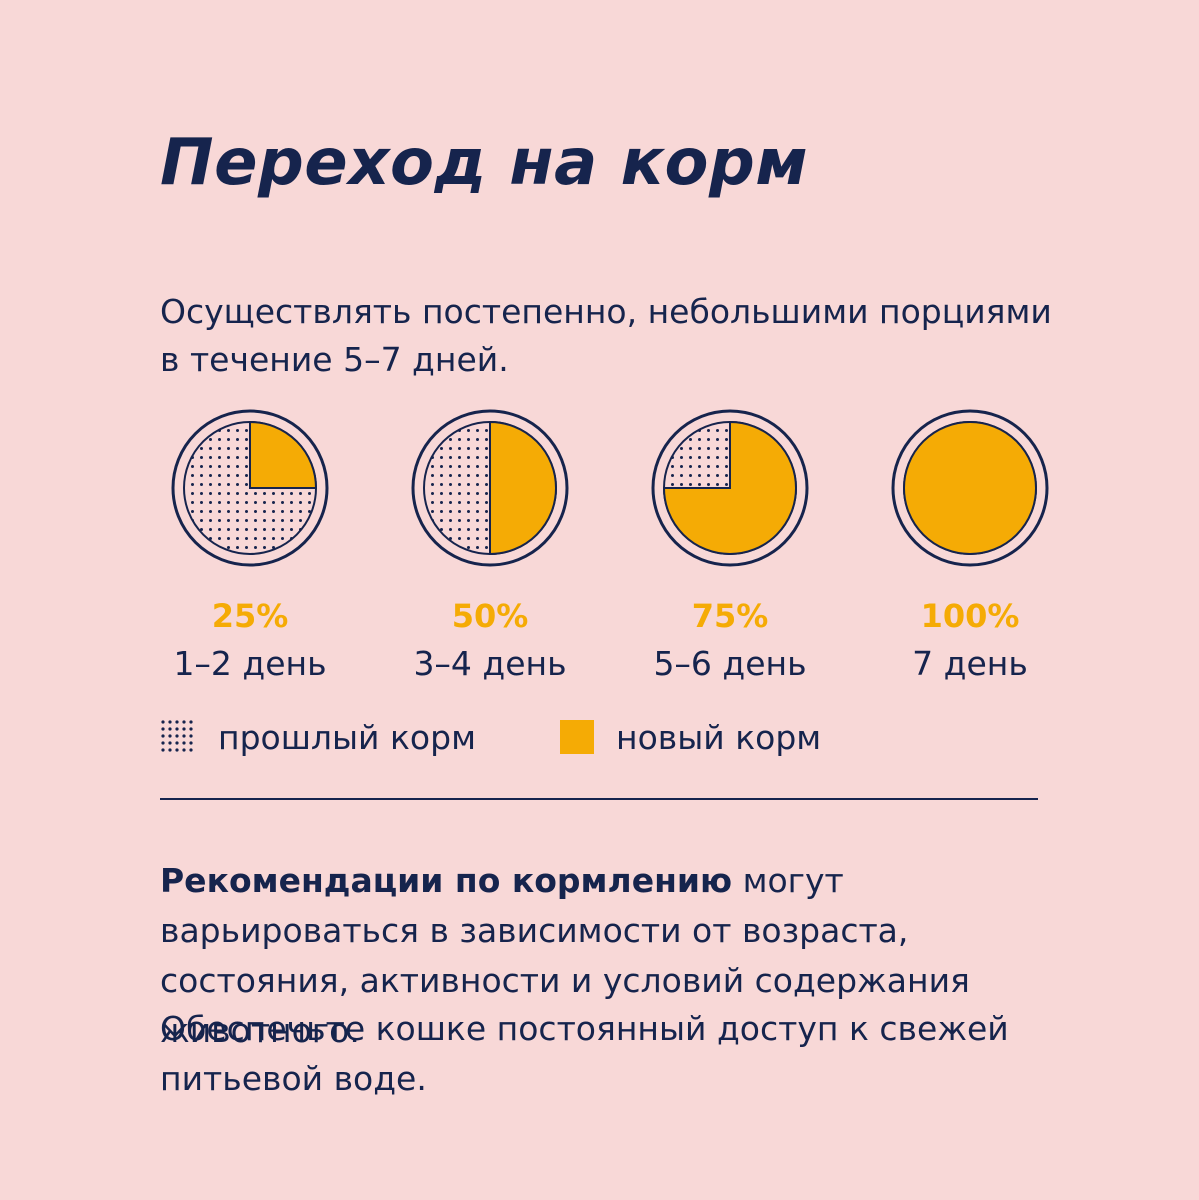 This screenshot has height=1200, width=1199. Describe the element at coordinates (446, 880) in the screenshot. I see `recommendation-bold: Рекомендации по кормлению` at that location.